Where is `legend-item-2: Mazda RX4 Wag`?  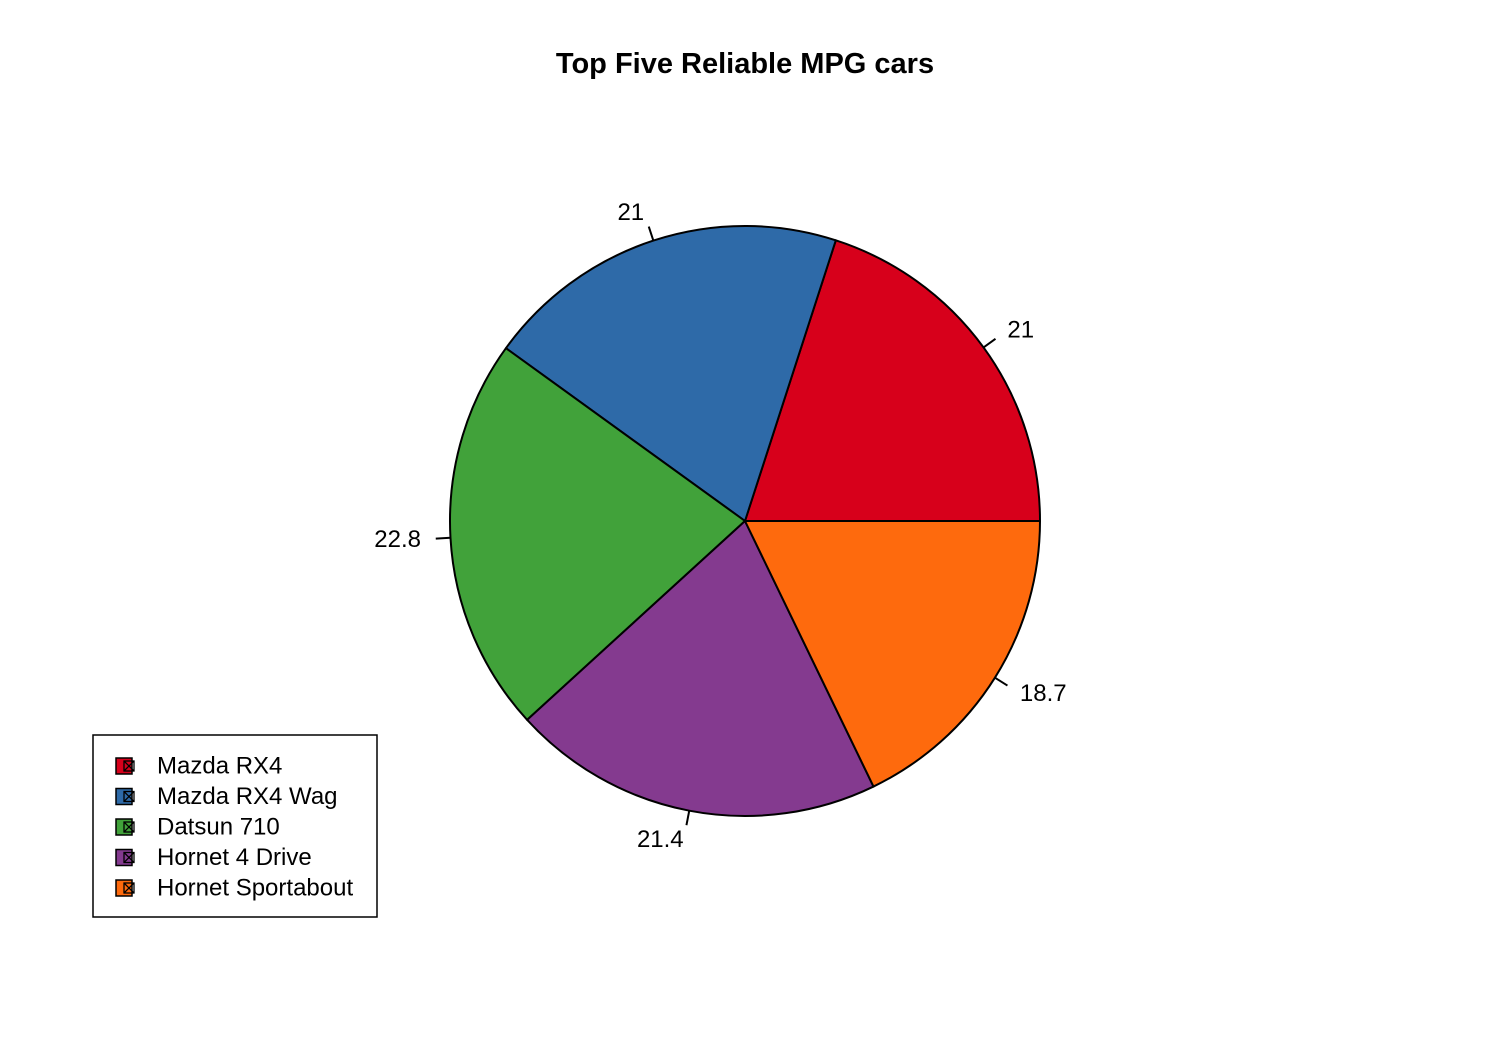 legend-item-2: Mazda RX4 Wag is located at coordinates (226, 796).